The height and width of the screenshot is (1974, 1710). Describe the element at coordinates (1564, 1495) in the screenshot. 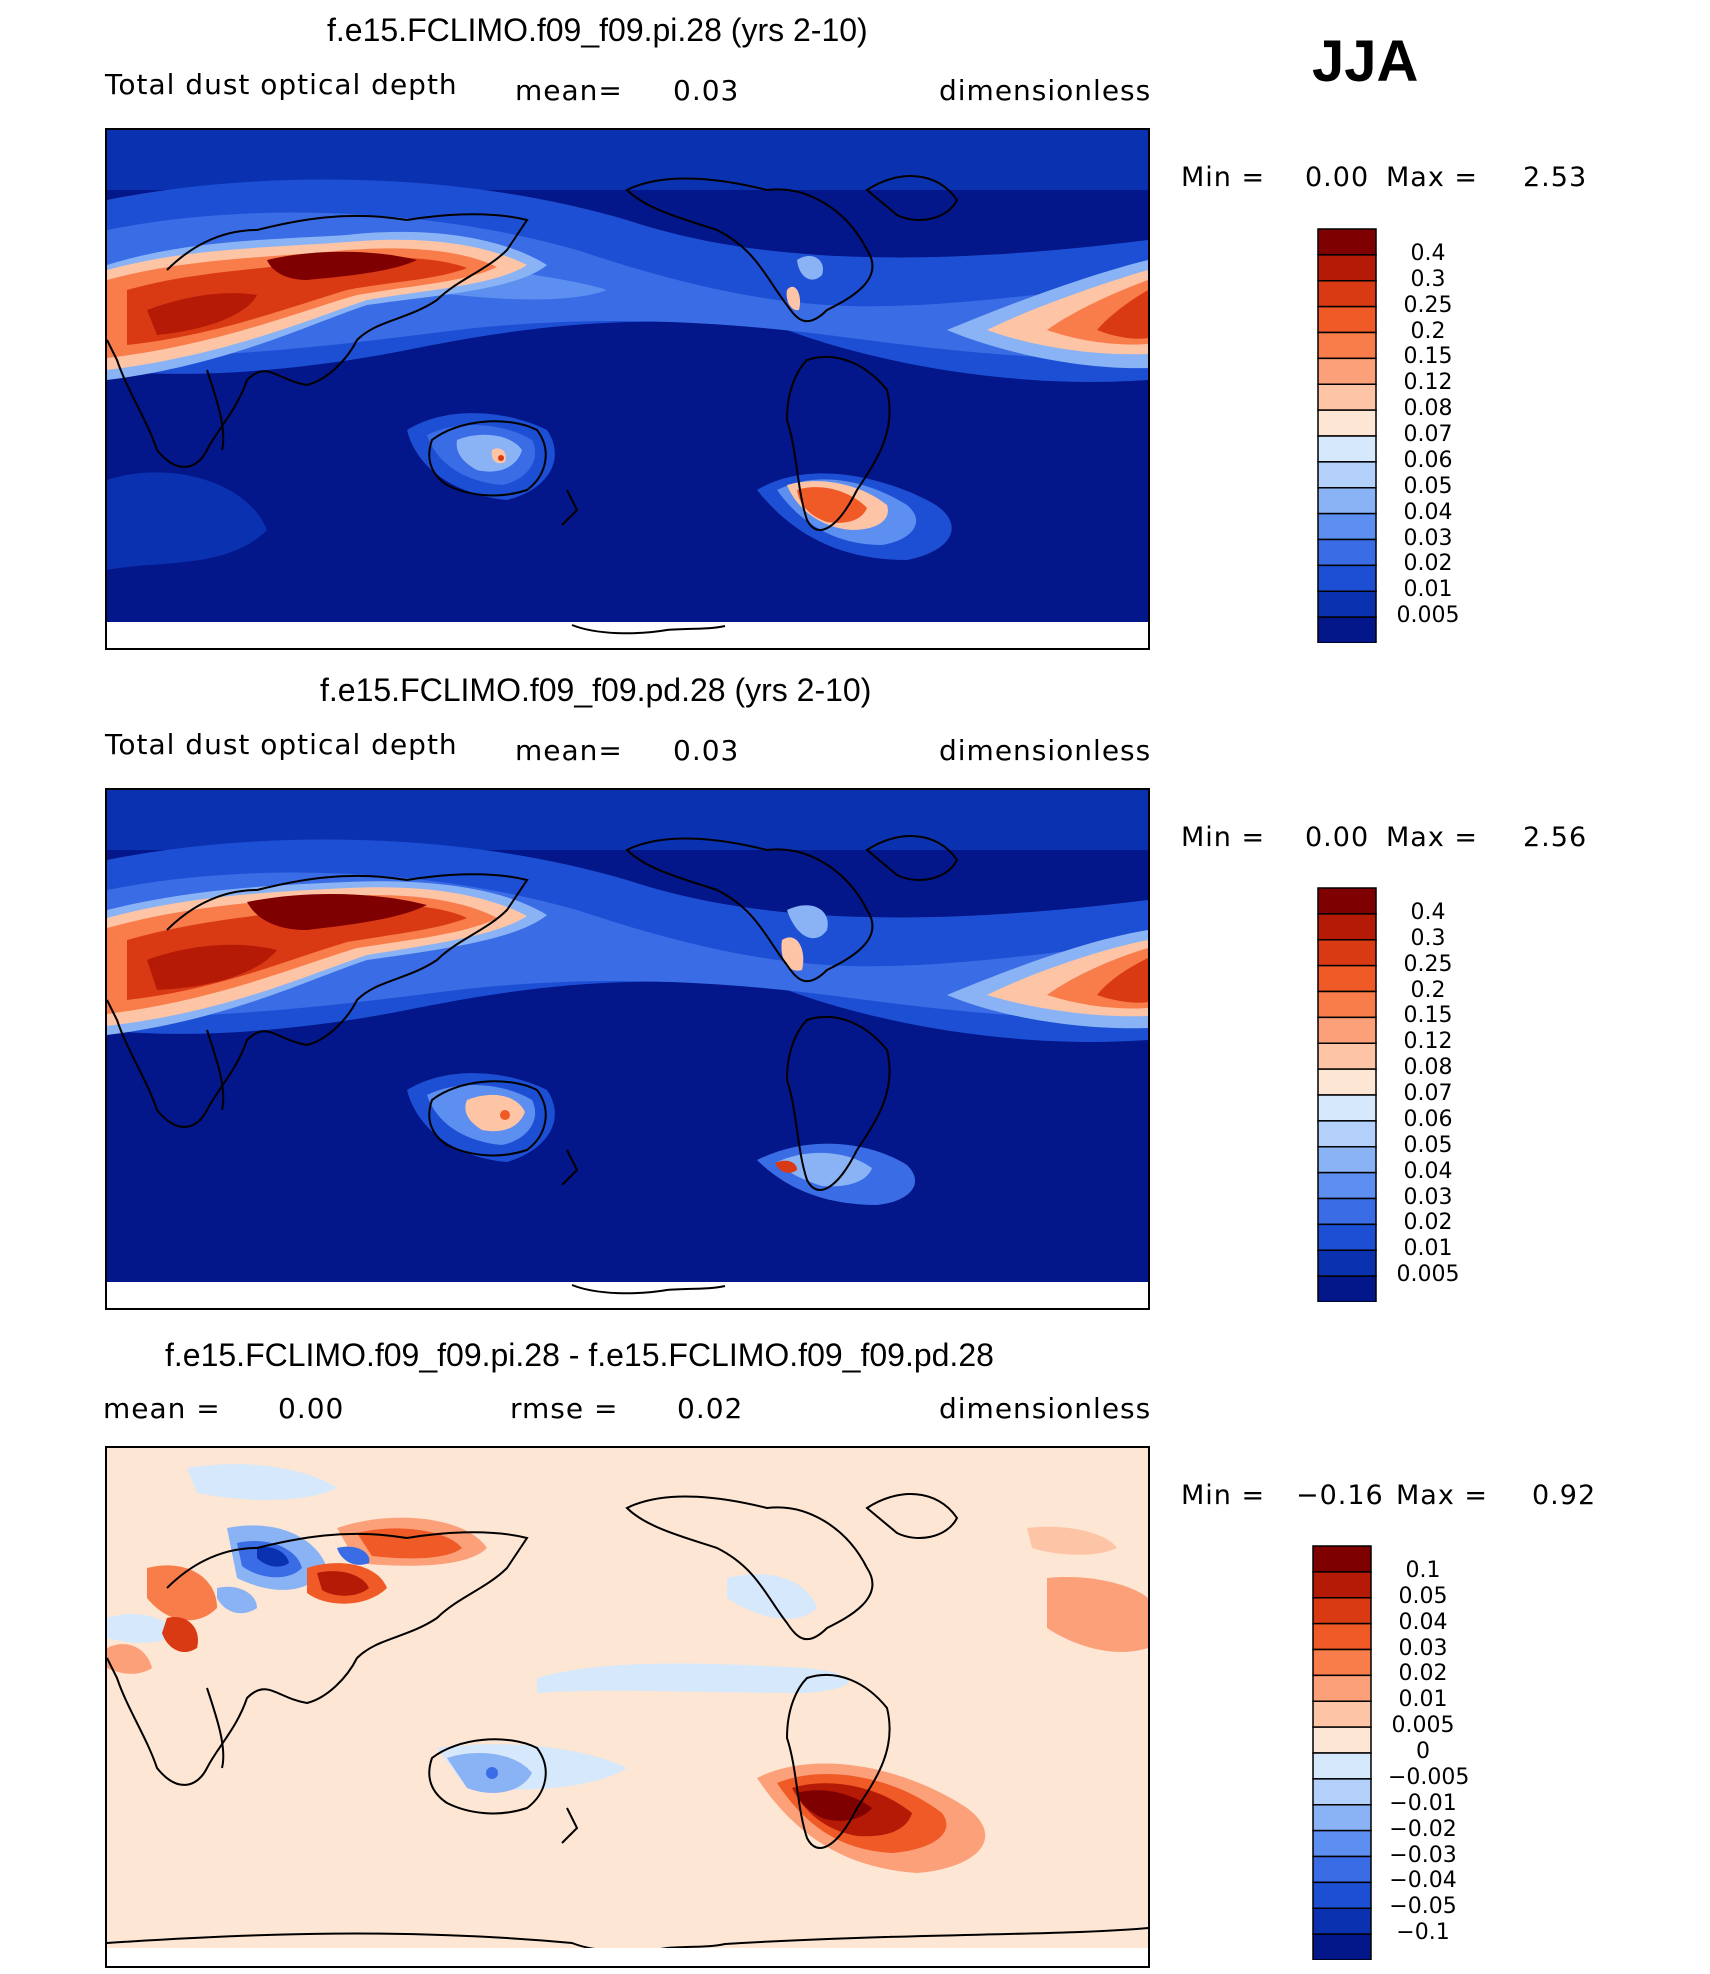

I see `panel3-max-value: 0.92` at that location.